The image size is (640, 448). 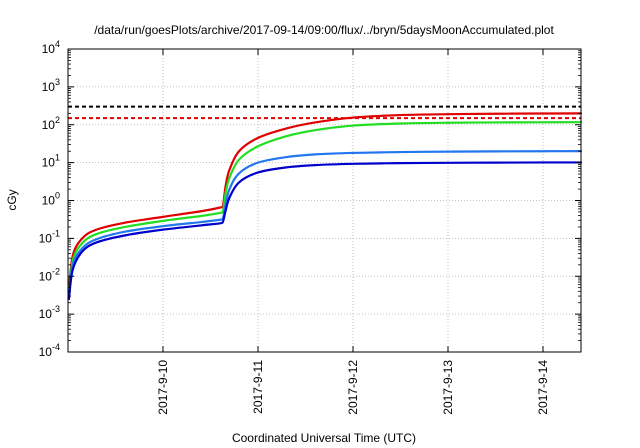 What do you see at coordinates (49, 312) in the screenshot?
I see `y-tick-label: 10⁻³` at bounding box center [49, 312].